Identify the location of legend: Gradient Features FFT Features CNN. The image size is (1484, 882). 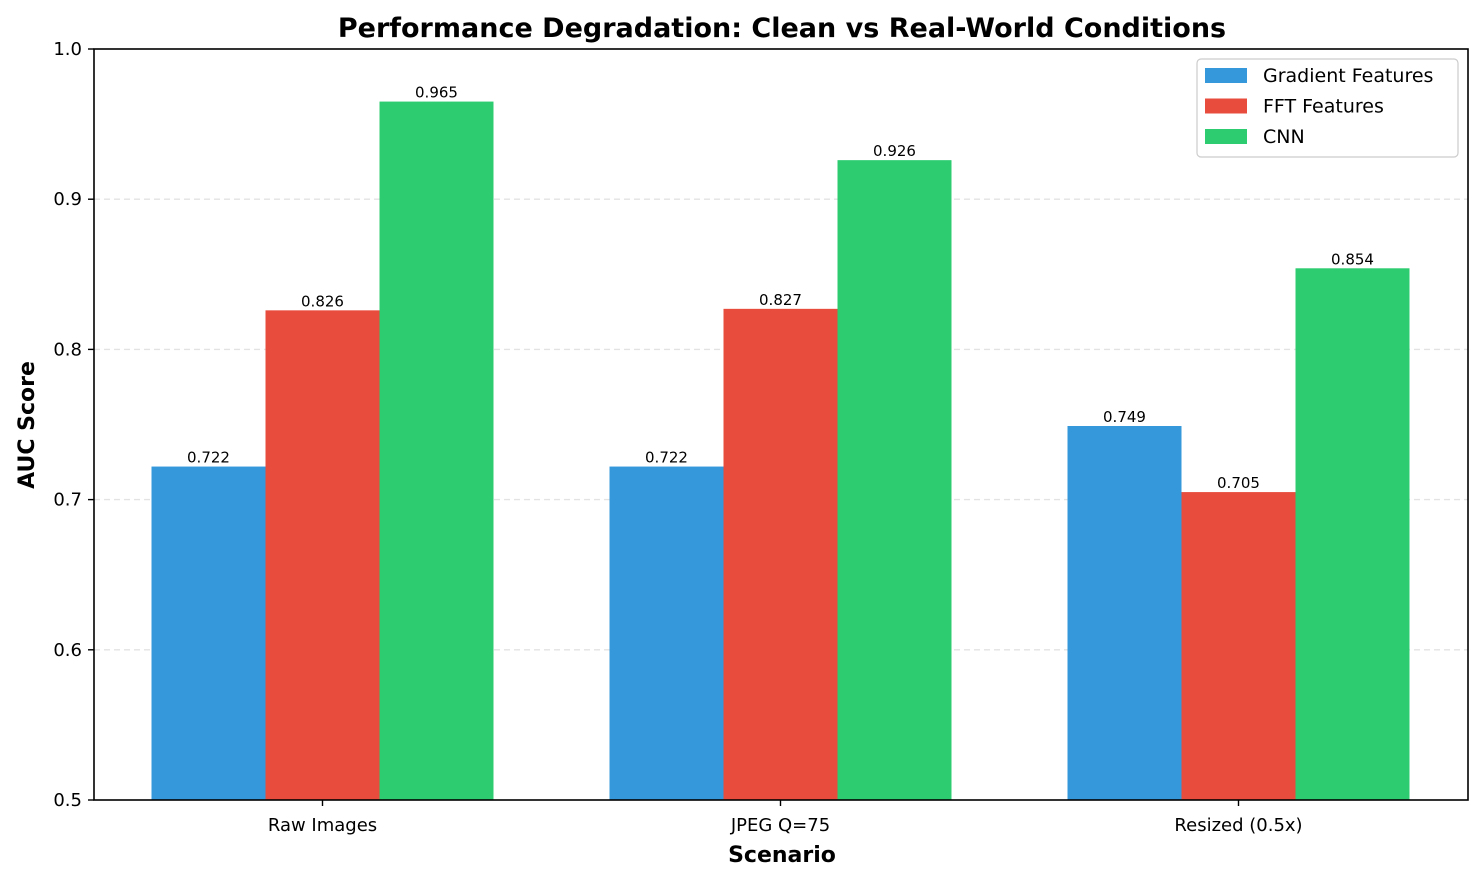
(1327, 108).